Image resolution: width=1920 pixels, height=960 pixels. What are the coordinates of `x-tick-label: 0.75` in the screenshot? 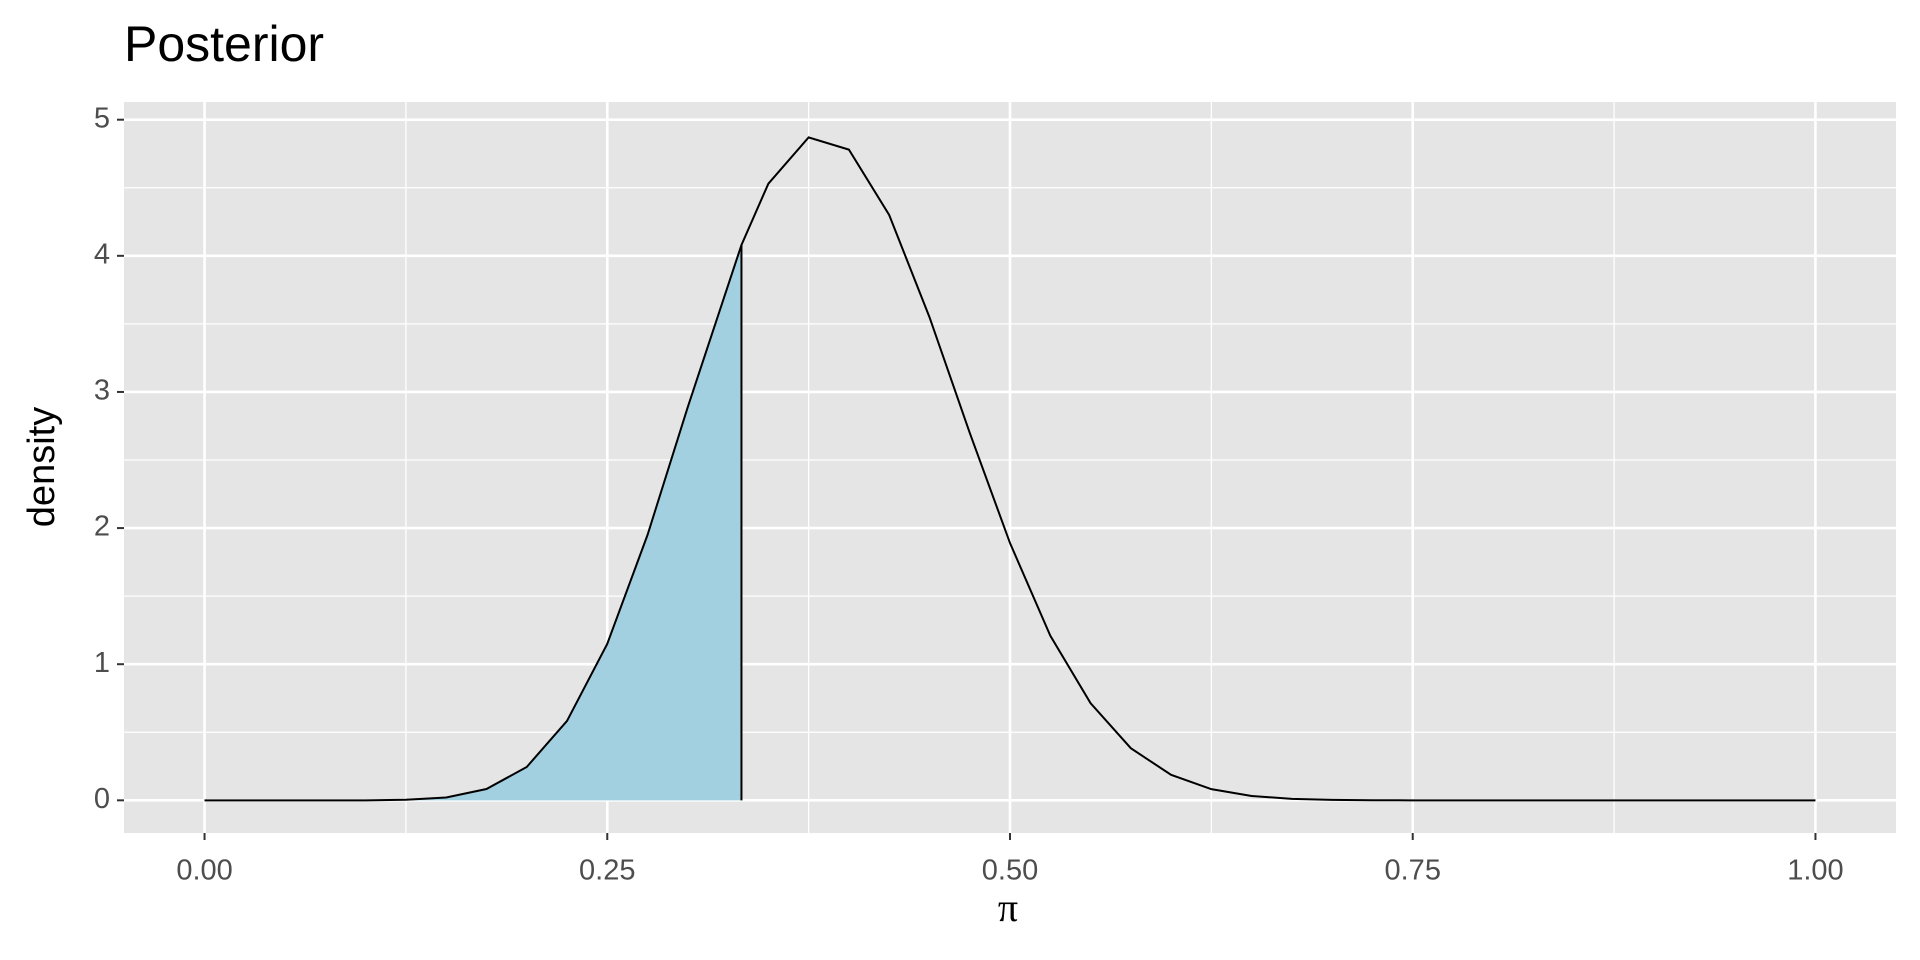 It's located at (1413, 871).